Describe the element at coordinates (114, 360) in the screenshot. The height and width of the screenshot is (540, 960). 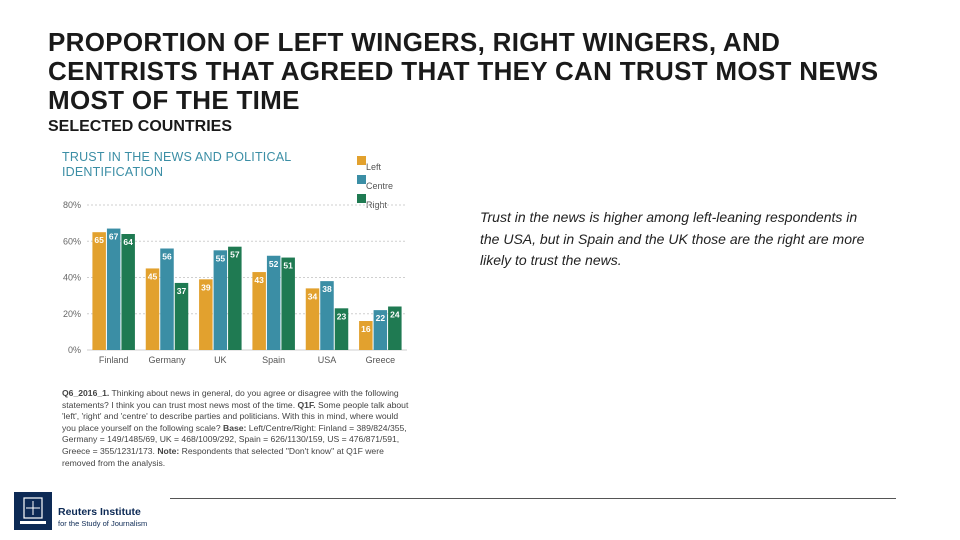
I see `x-tick-label: Finland` at that location.